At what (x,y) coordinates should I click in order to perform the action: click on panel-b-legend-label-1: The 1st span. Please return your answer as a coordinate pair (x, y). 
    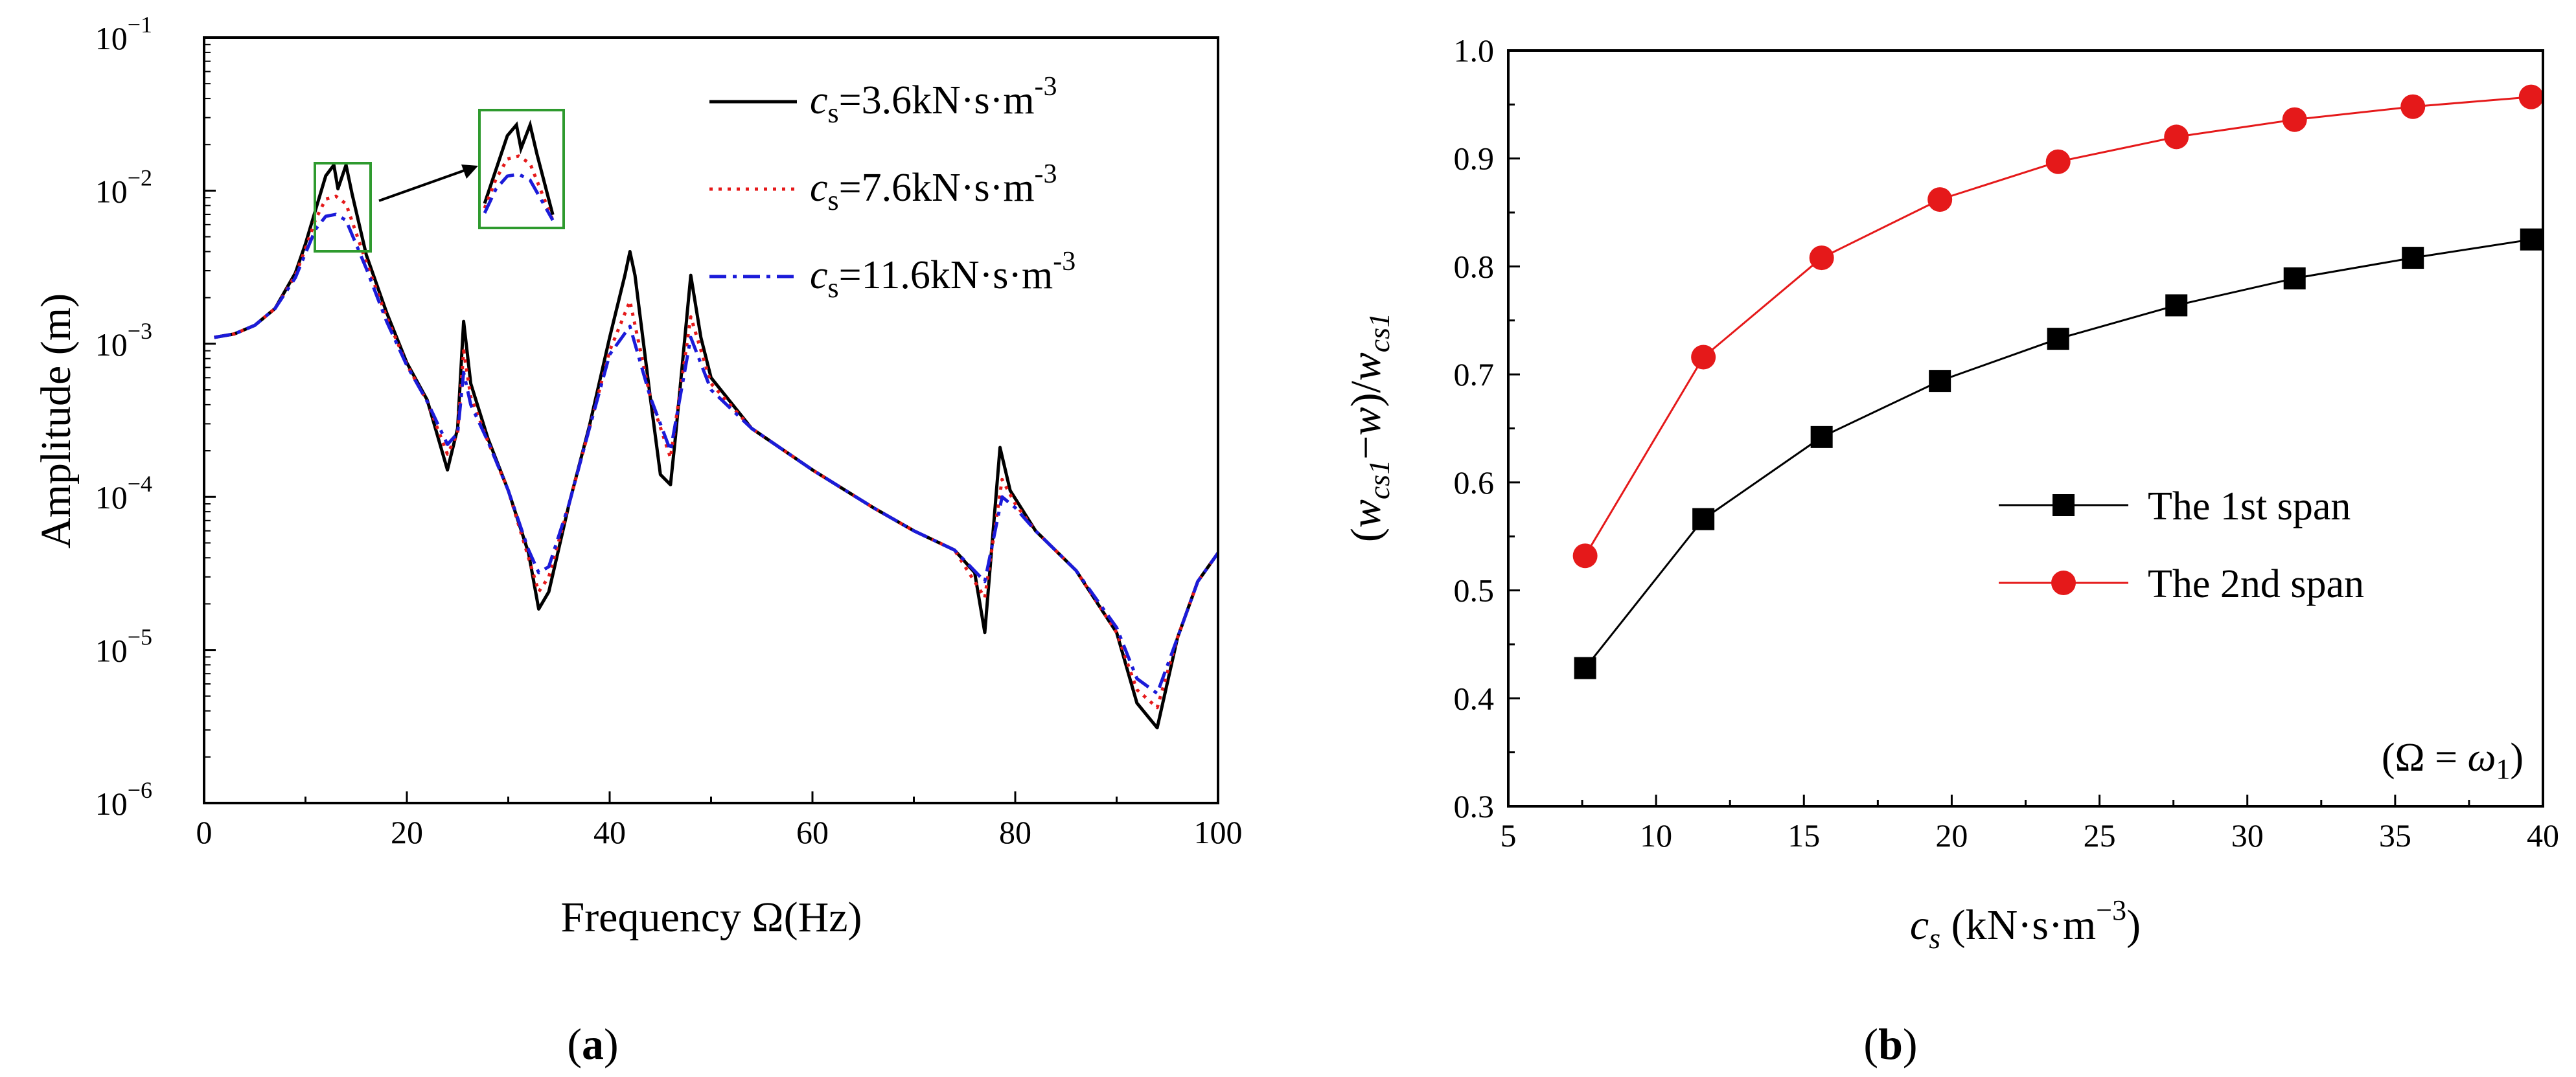
    Looking at the image, I should click on (2249, 506).